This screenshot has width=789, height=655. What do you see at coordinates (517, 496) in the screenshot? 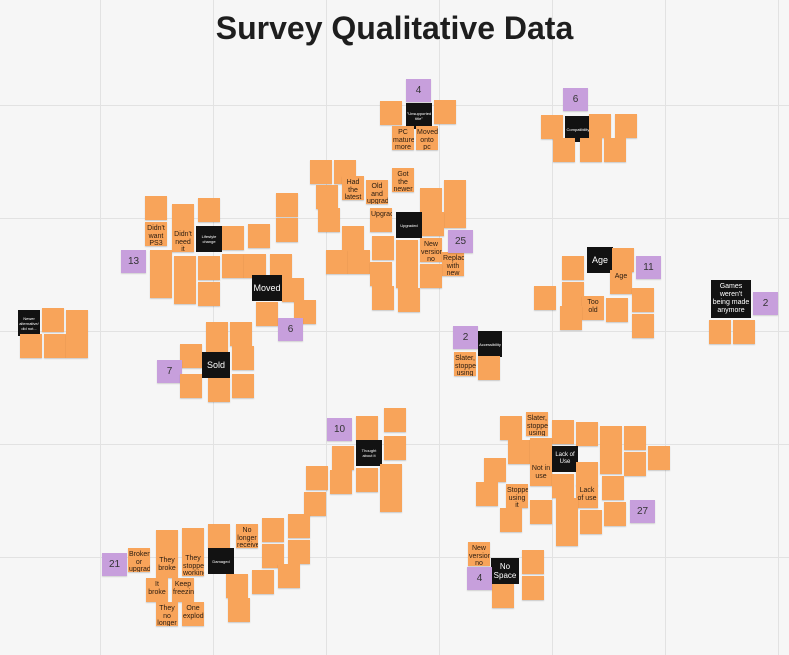
I see `sticky-note: Stopped using it` at bounding box center [517, 496].